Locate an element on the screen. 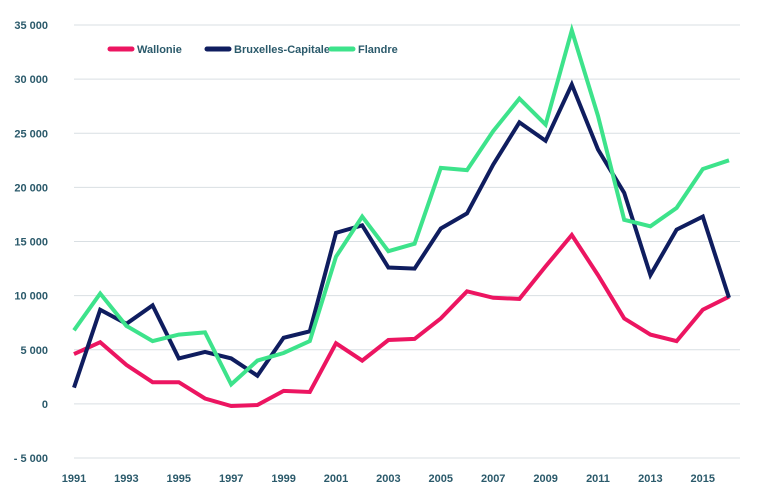  y-tick-label: 15 000 is located at coordinates (31, 243).